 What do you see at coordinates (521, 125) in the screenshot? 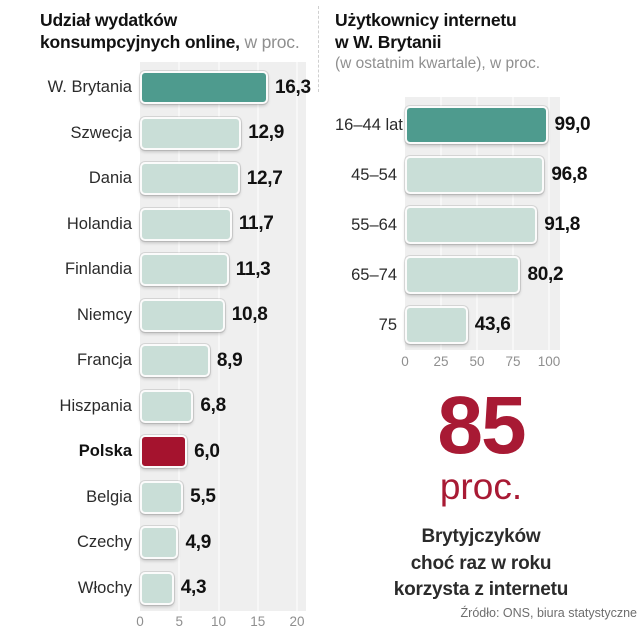
I see `bar-area: 99,0` at bounding box center [521, 125].